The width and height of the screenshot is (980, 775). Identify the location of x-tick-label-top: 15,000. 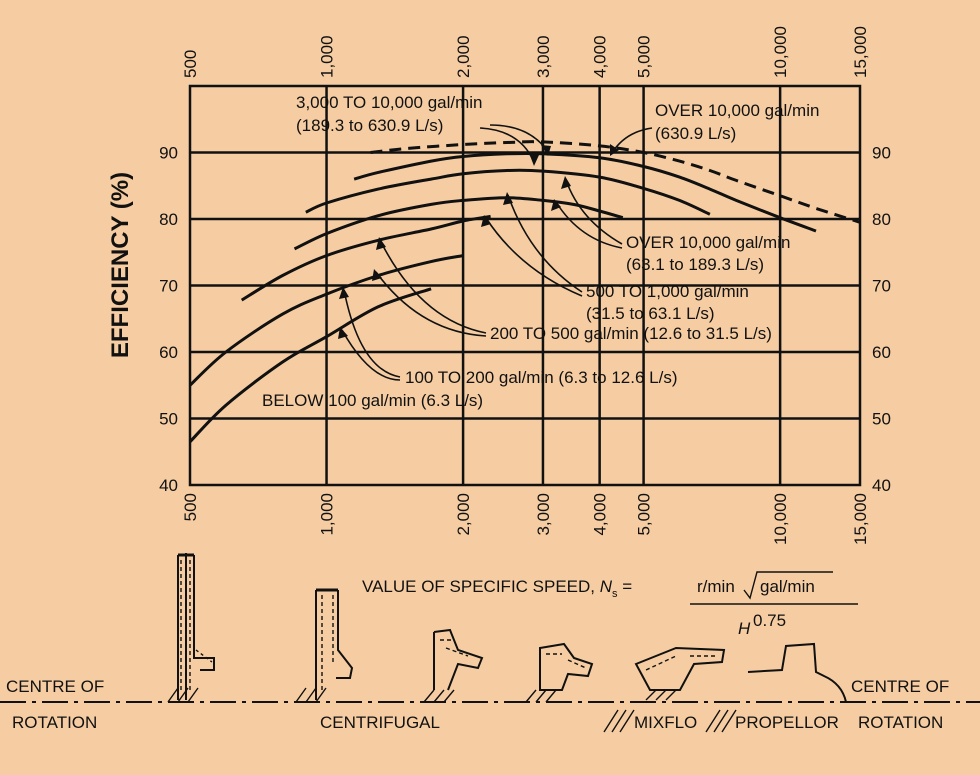
(860, 52).